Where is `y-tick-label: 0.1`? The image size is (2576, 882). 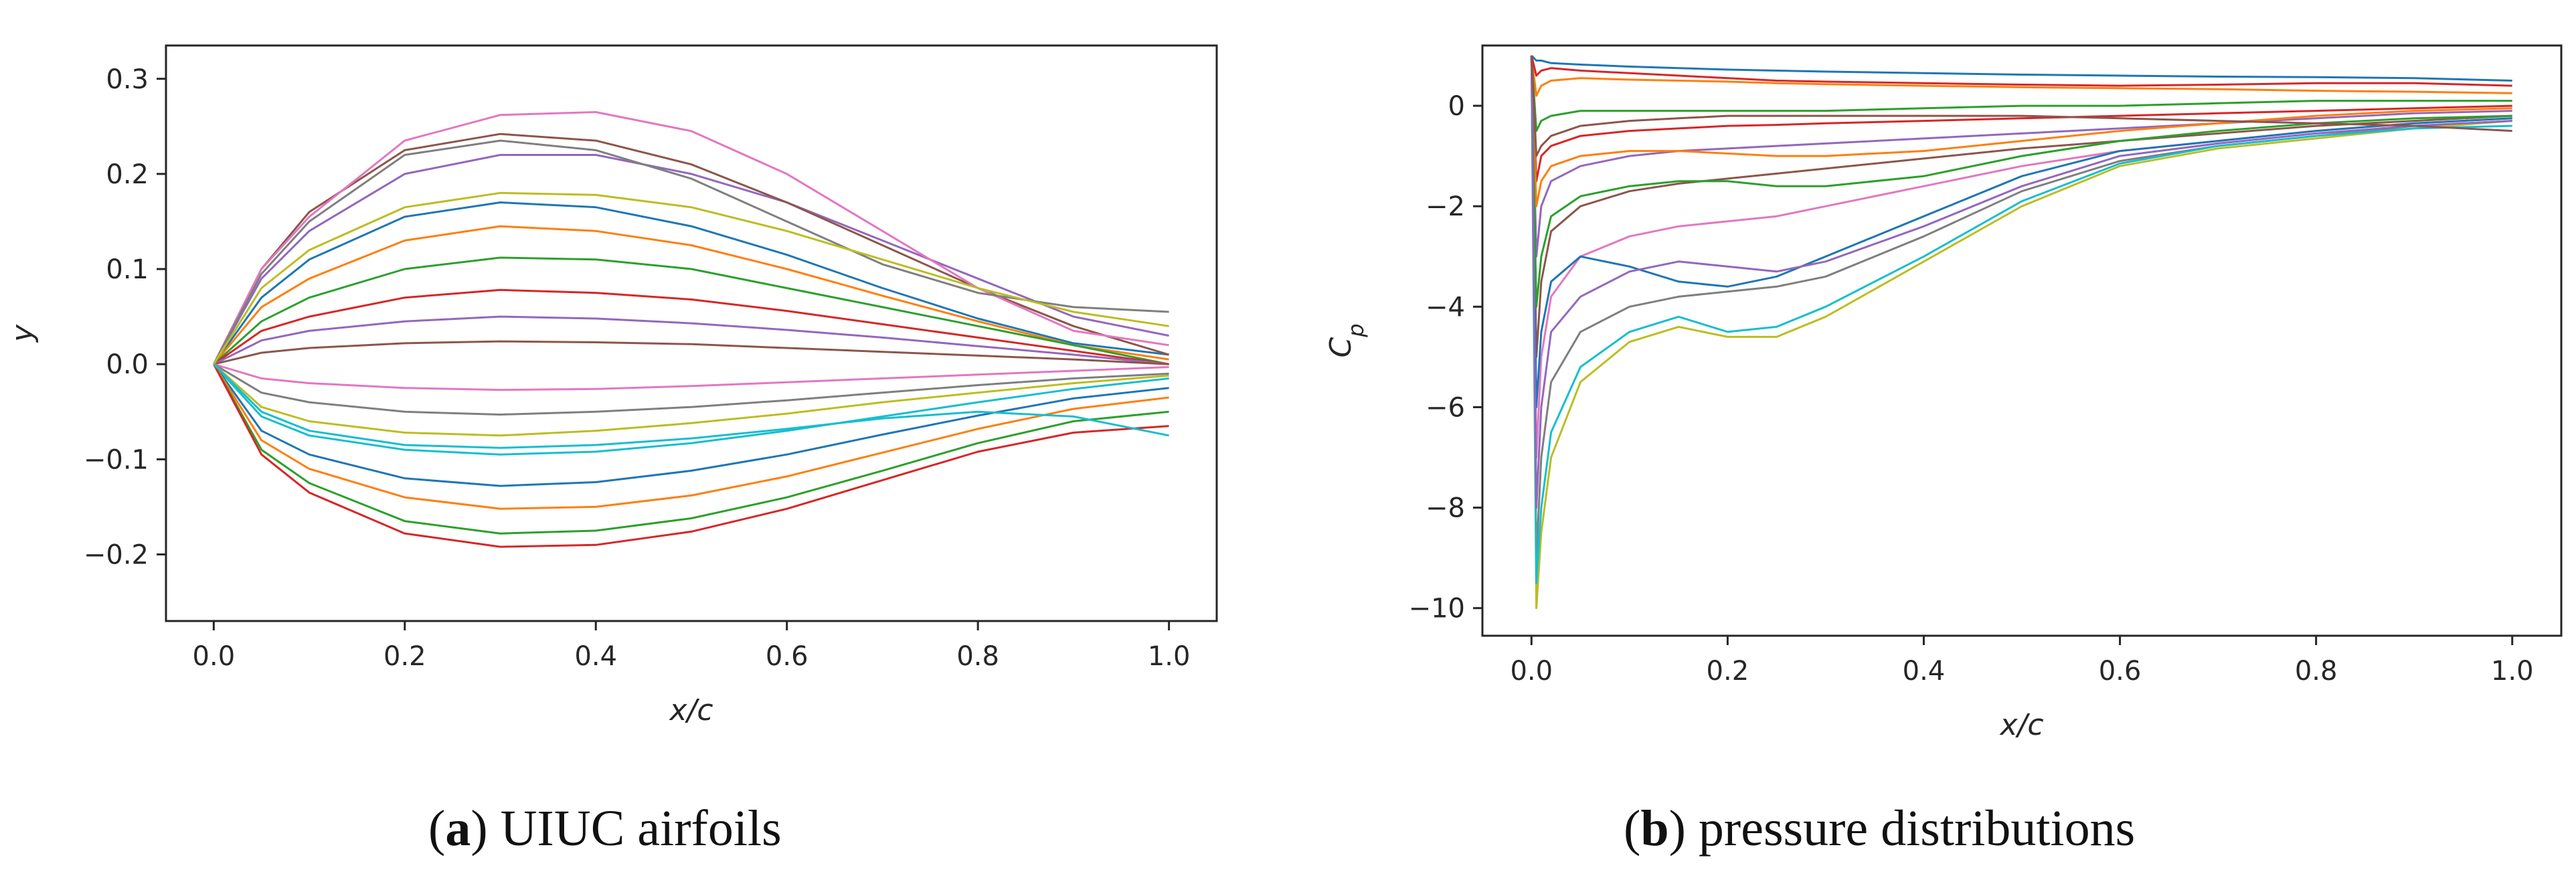 y-tick-label: 0.1 is located at coordinates (127, 269).